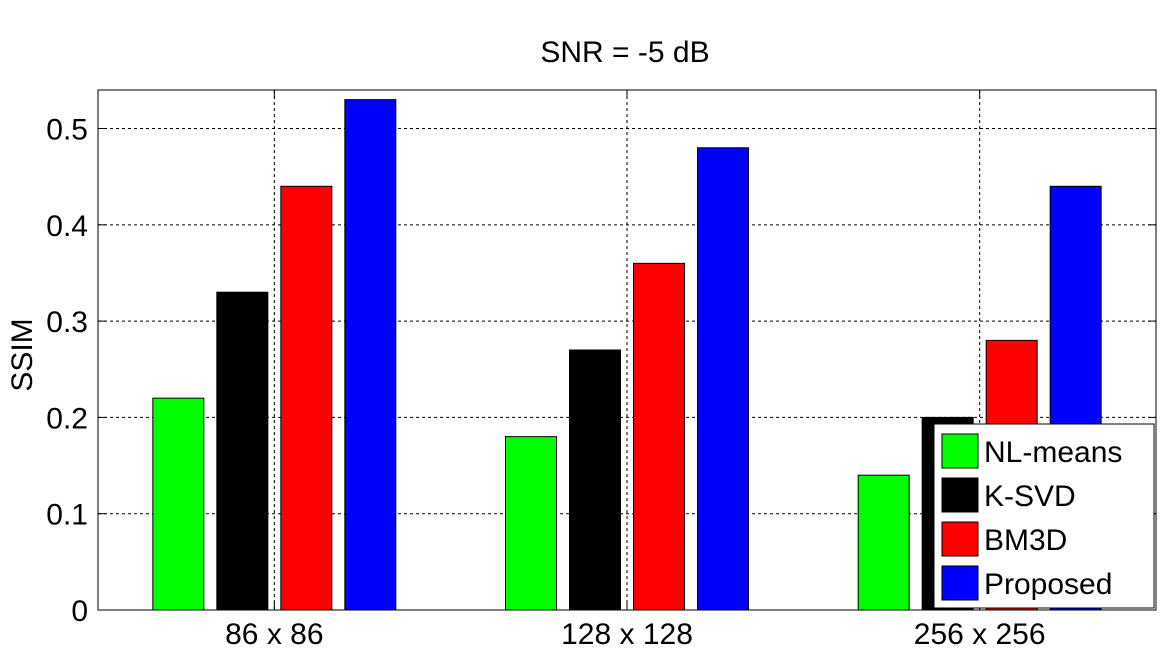 The height and width of the screenshot is (650, 1164). I want to click on y-tick-label: 0.1, so click(67, 515).